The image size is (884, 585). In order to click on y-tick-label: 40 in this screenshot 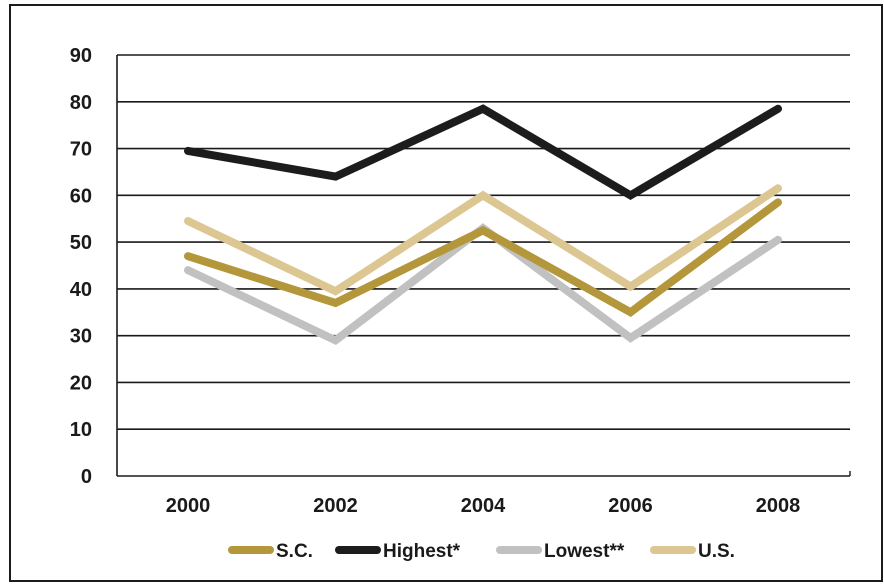, I will do `click(81, 290)`.